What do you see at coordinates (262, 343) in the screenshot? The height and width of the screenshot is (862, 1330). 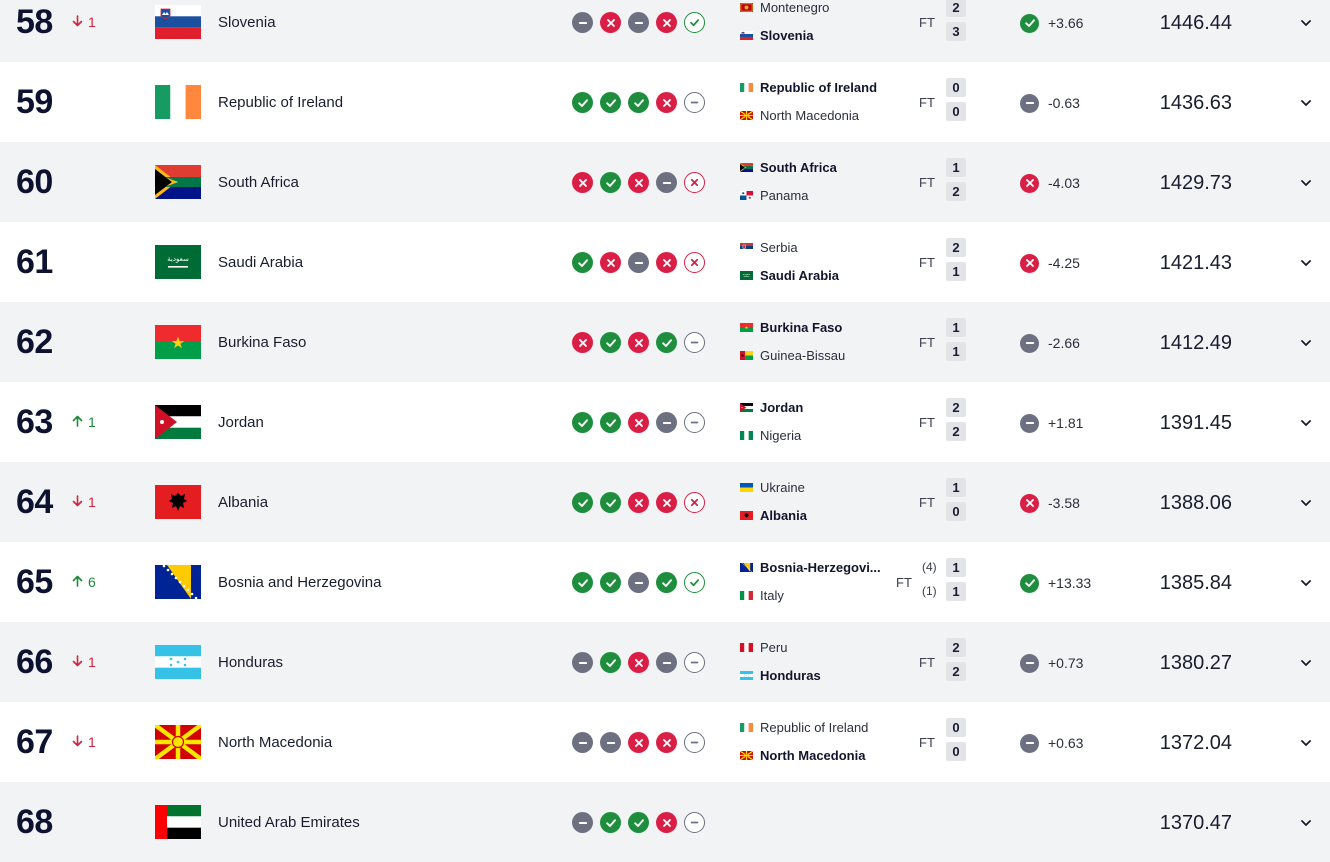 I see `team-name: Burkina Faso` at bounding box center [262, 343].